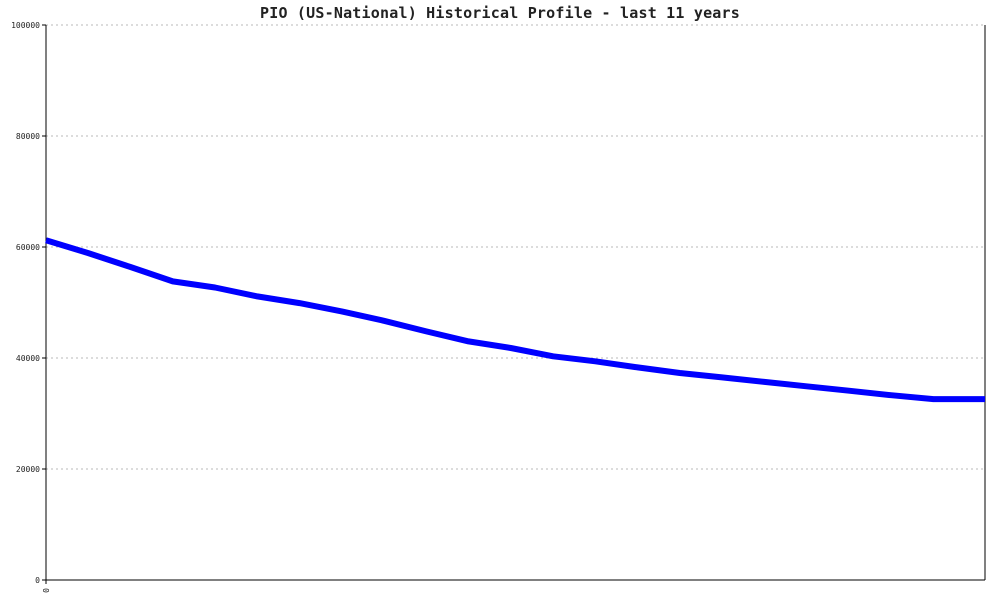 The height and width of the screenshot is (600, 1000). Describe the element at coordinates (31, 307) in the screenshot. I see `tick-labels: 0 20000 40000 60000 80000 100000 0` at that location.